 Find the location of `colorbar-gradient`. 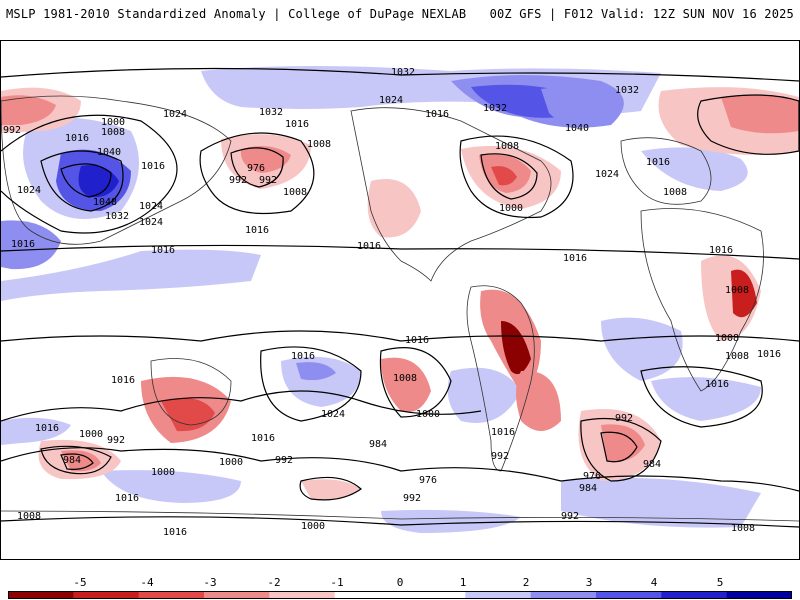

colorbar-gradient is located at coordinates (400, 595).